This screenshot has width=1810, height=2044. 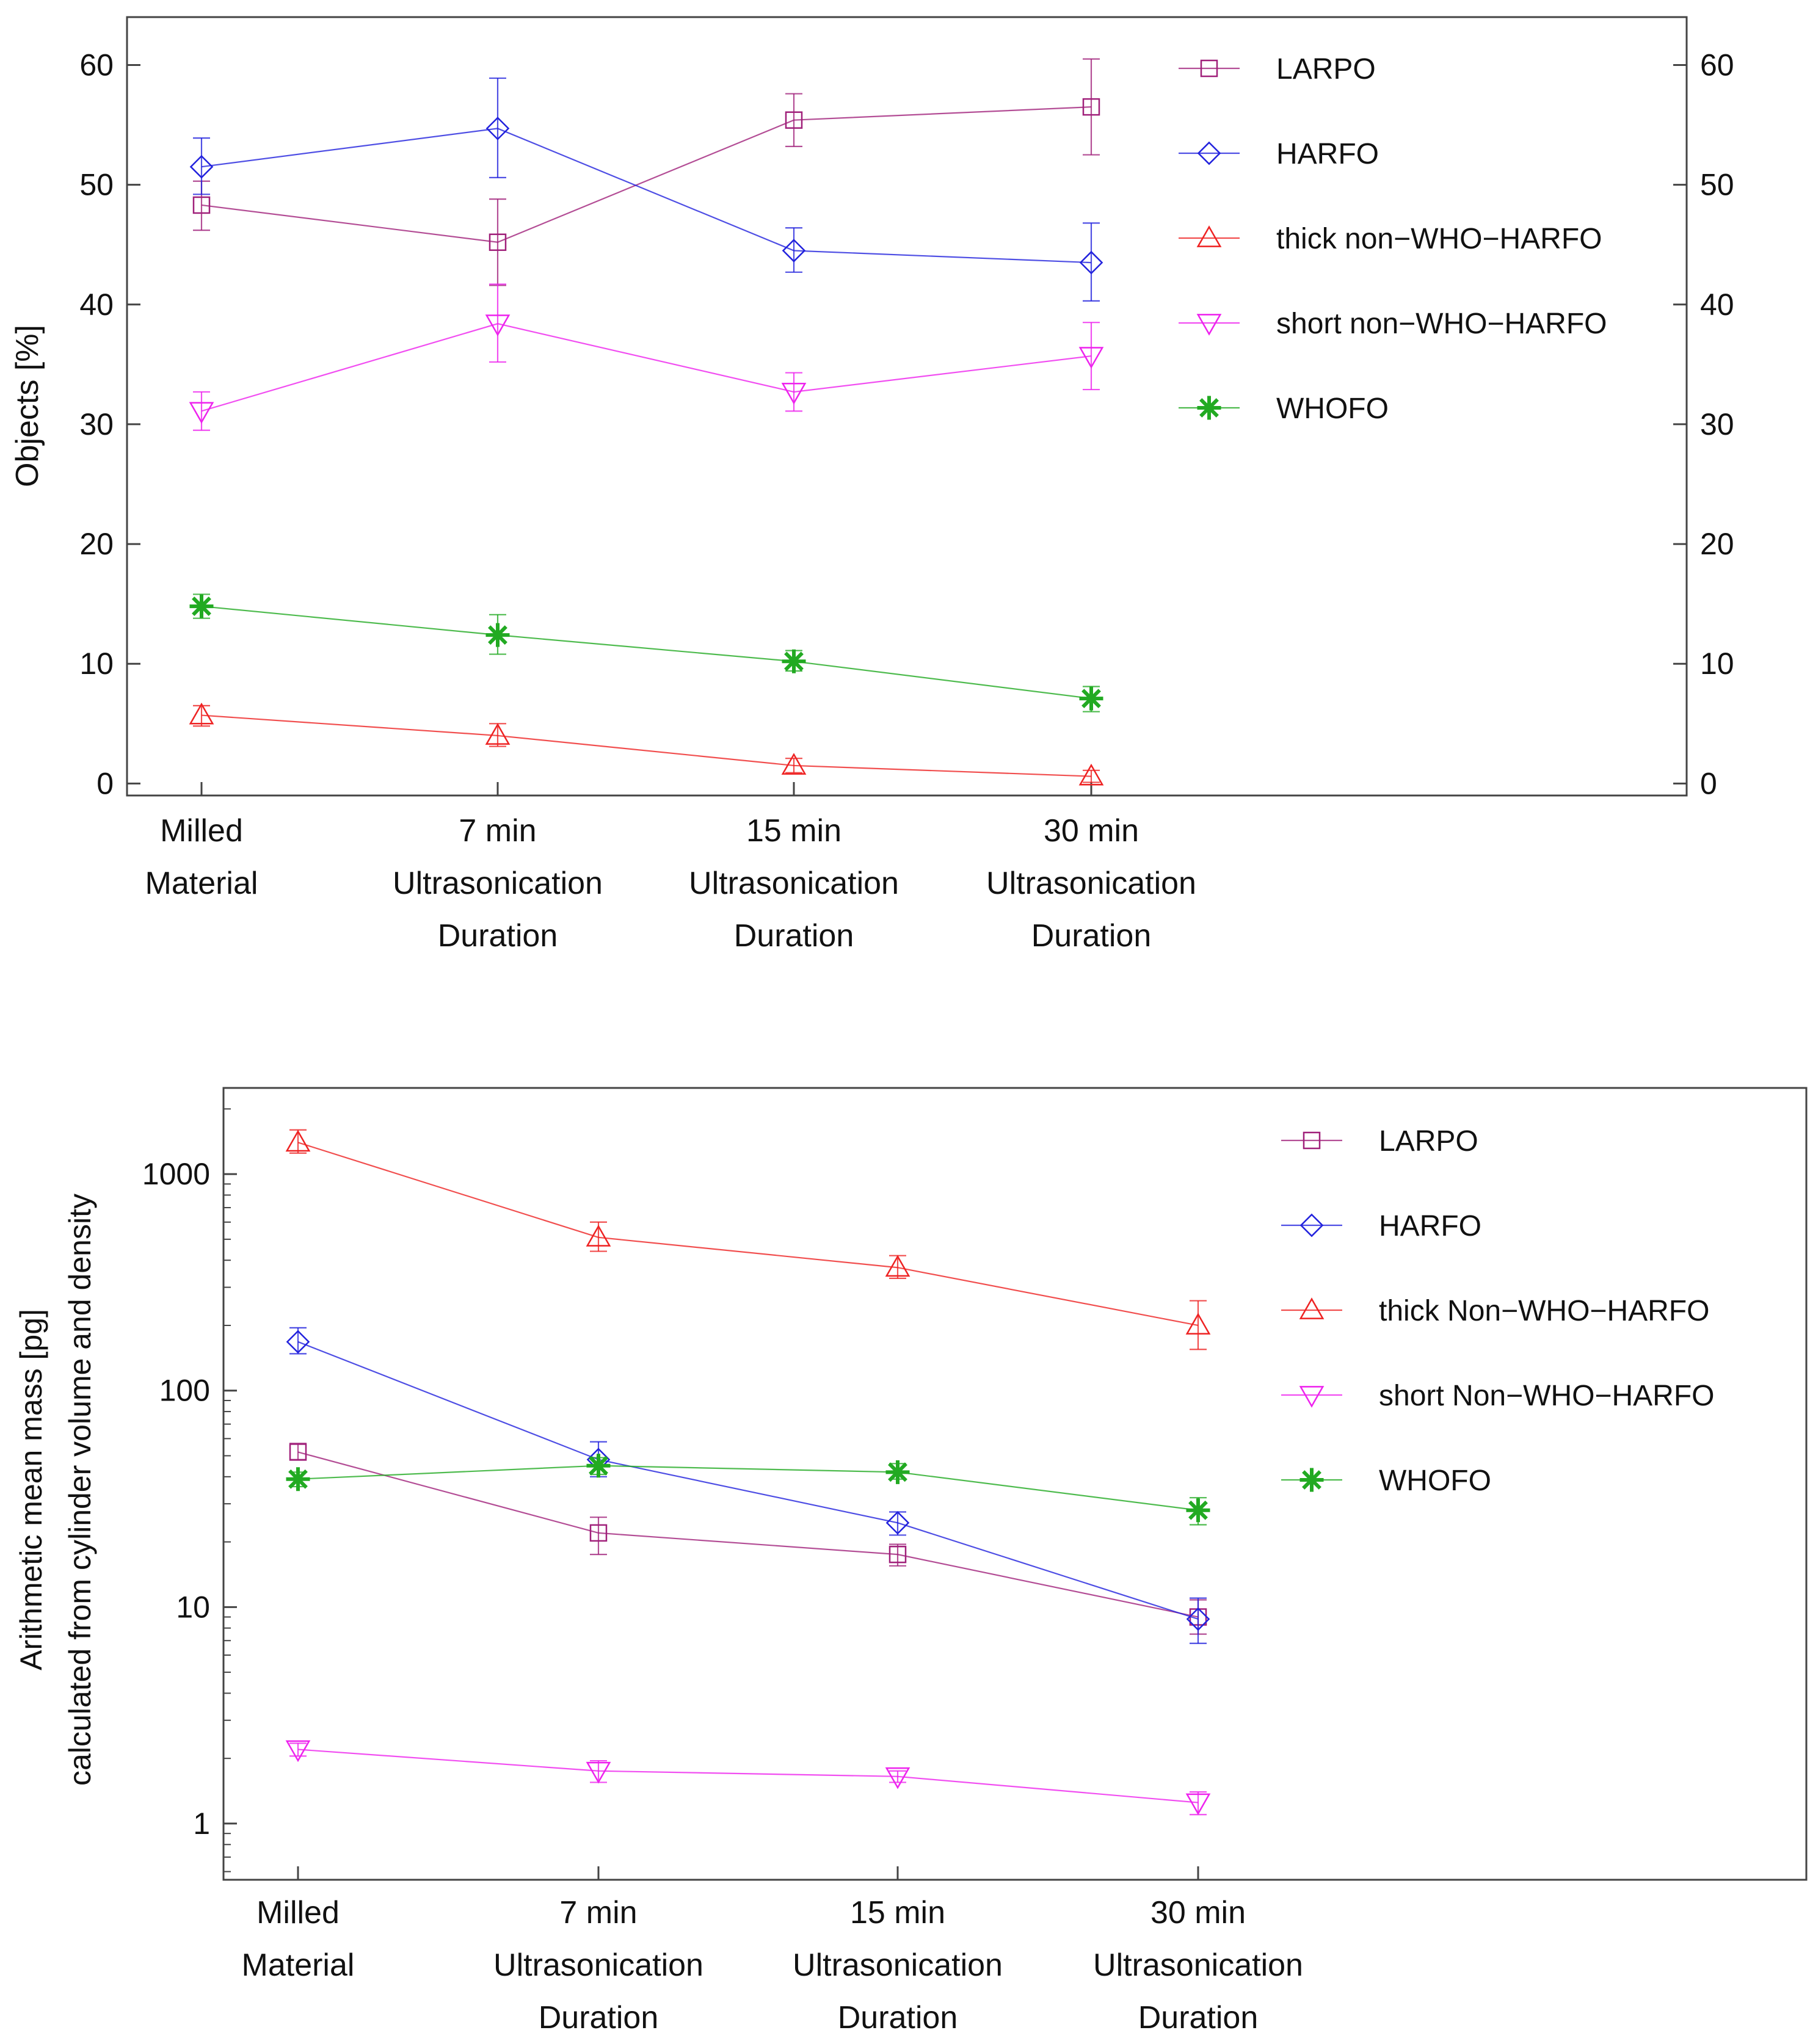 I want to click on series-short non−WHO−HARFO, so click(x=646, y=357).